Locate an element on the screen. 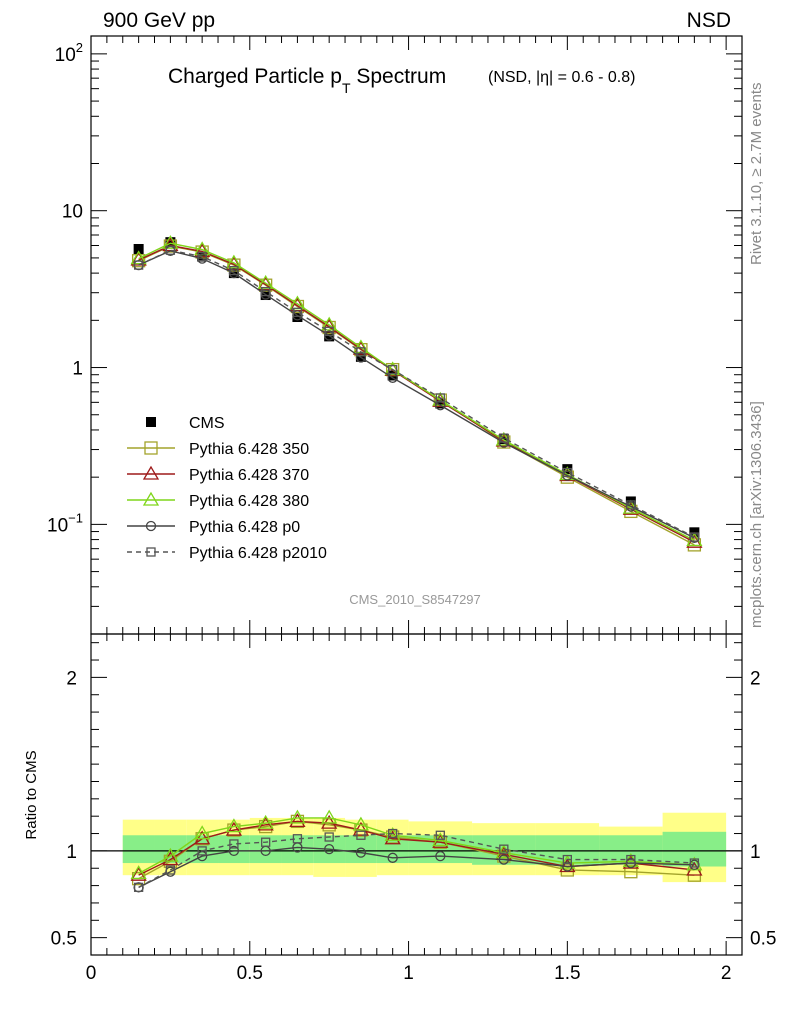 The height and width of the screenshot is (1024, 786). ratio-y-tick-label: 0.5 is located at coordinates (64, 939).